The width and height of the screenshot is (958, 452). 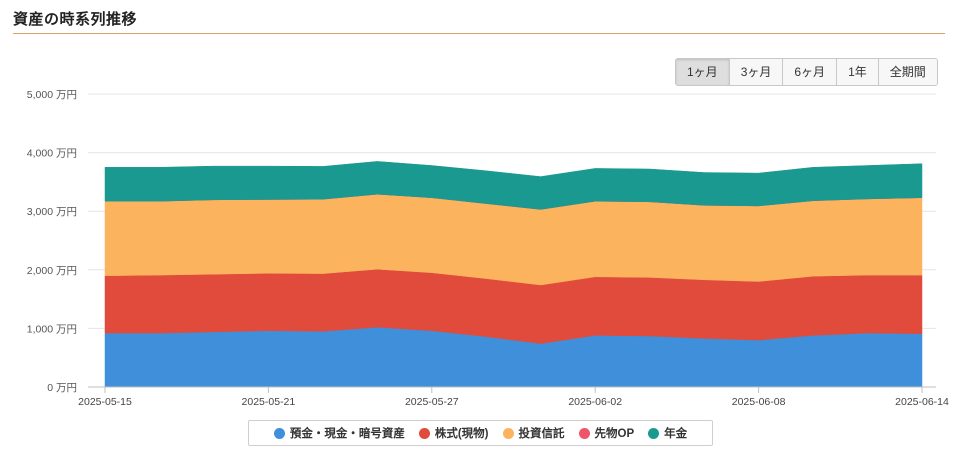 What do you see at coordinates (809, 72) in the screenshot?
I see `range-6m-button: 6ヶ月` at bounding box center [809, 72].